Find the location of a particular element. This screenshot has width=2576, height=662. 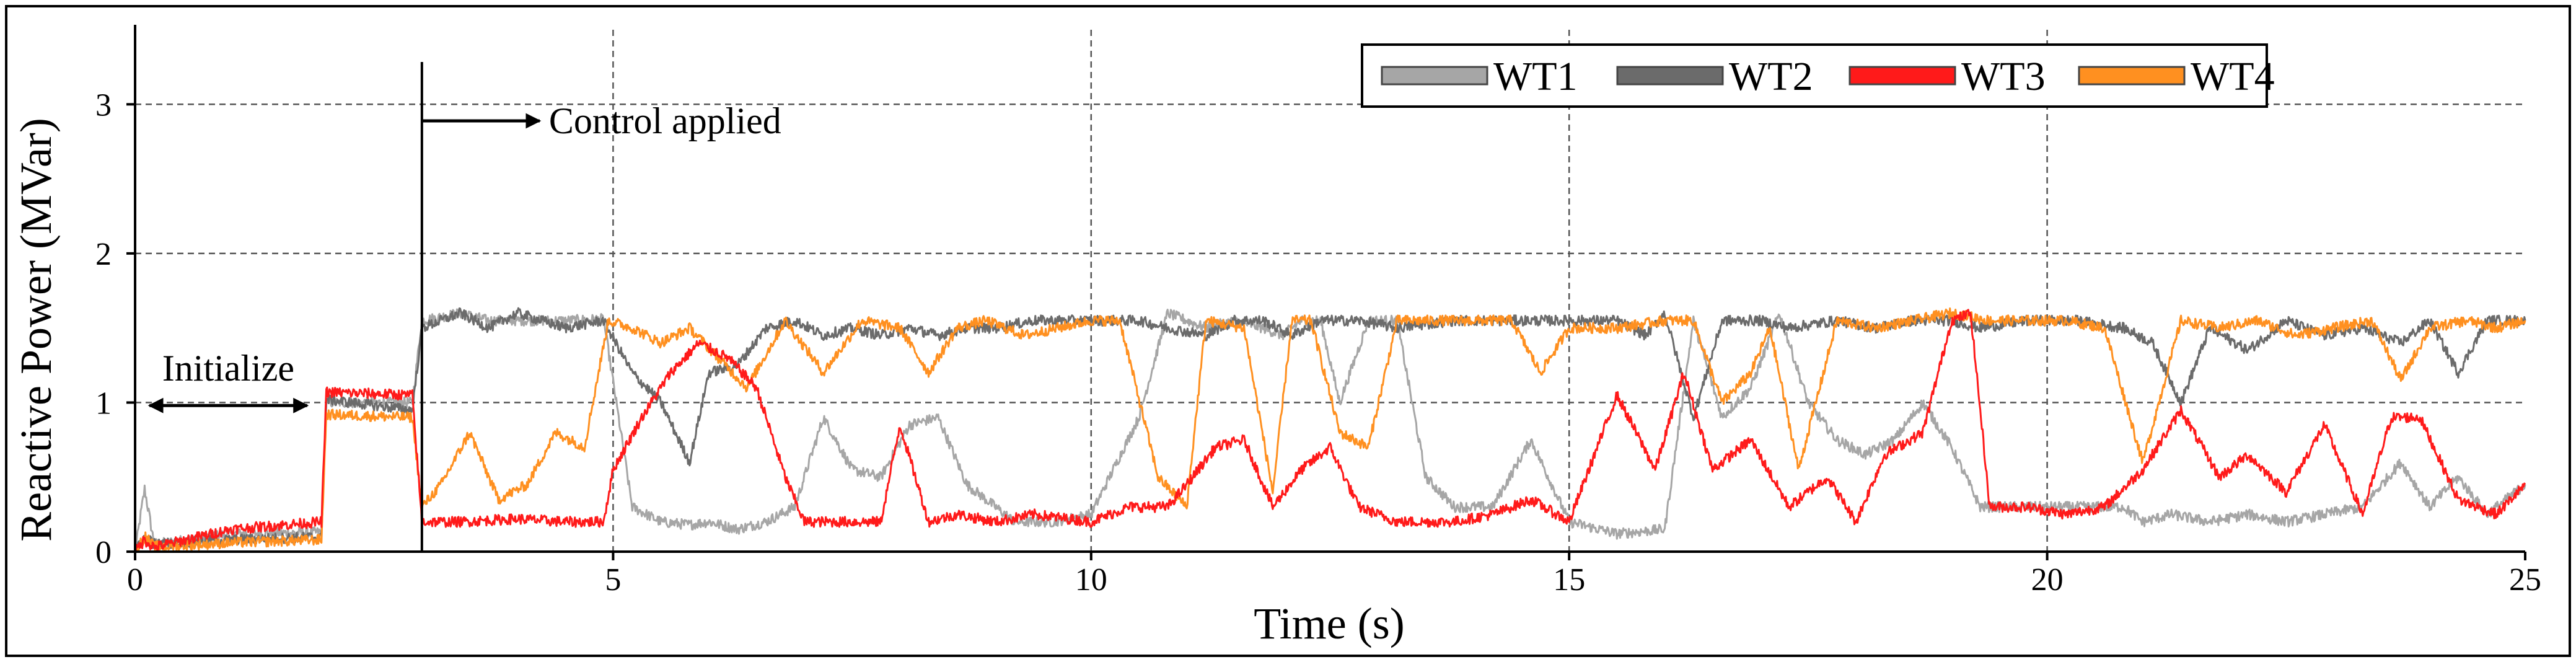

x-tick-label-25: 25 is located at coordinates (2525, 580).